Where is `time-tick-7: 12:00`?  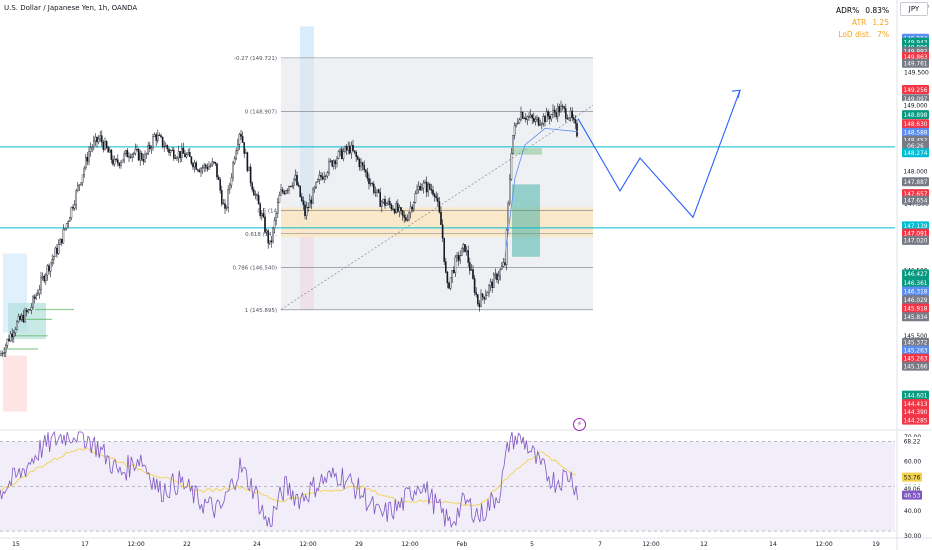
time-tick-7: 12:00 is located at coordinates (409, 544).